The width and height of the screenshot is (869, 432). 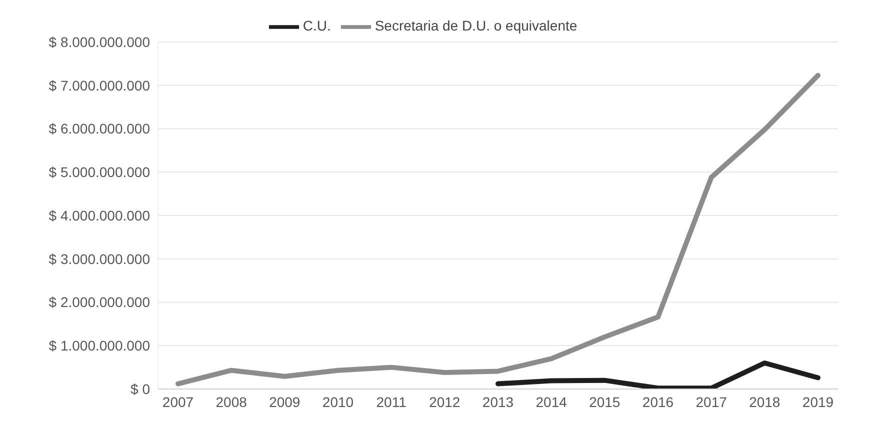 What do you see at coordinates (444, 402) in the screenshot?
I see `x-tick-label: 2012` at bounding box center [444, 402].